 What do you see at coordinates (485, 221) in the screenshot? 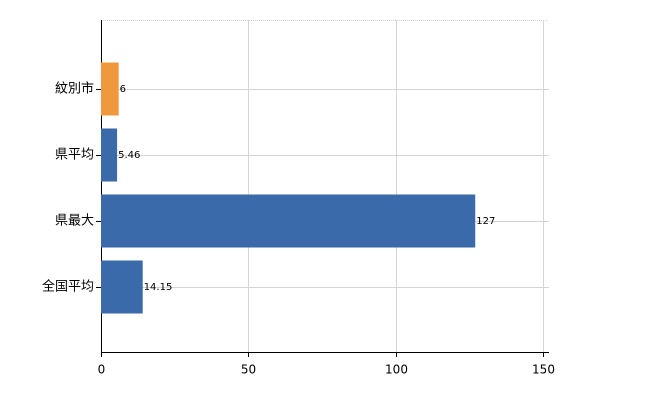
I see `data-label: 127` at bounding box center [485, 221].